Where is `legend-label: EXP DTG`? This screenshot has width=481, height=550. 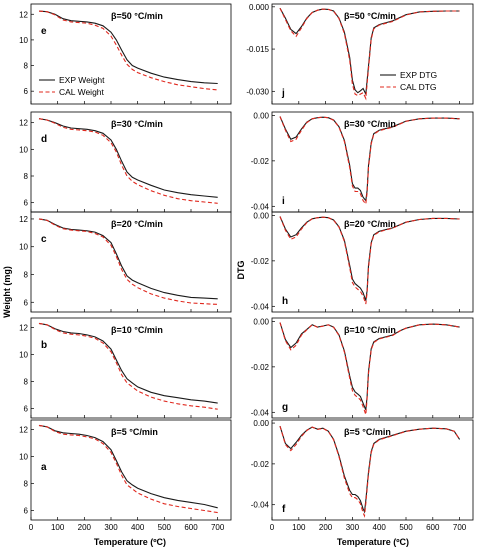
legend-label: EXP DTG is located at coordinates (418, 75).